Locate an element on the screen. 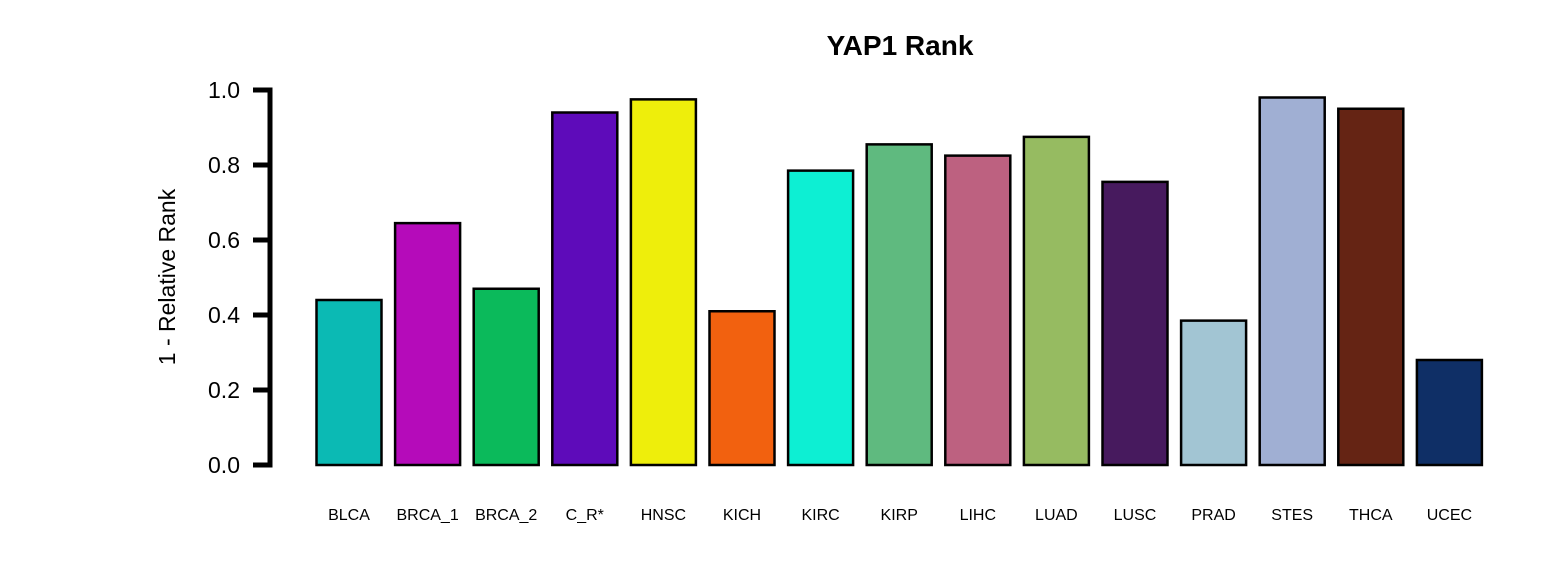 This screenshot has height=586, width=1560. y-tick-label: 0.0 is located at coordinates (224, 465).